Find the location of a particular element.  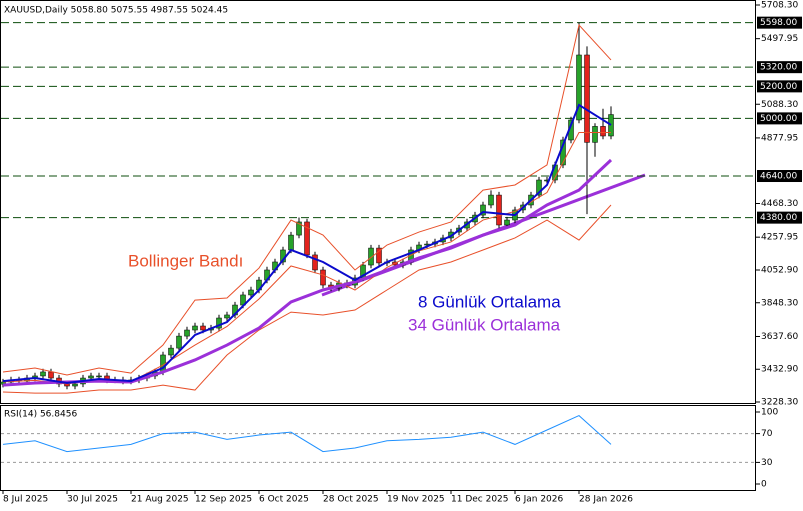

level-label: 4380.00 is located at coordinates (778, 218).